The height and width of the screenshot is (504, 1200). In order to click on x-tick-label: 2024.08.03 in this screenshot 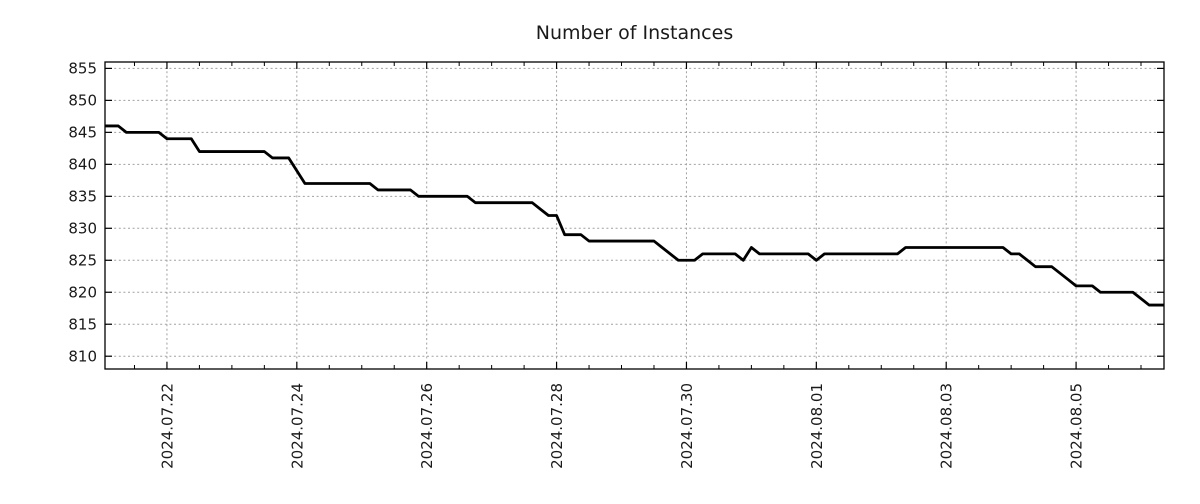, I will do `click(947, 426)`.